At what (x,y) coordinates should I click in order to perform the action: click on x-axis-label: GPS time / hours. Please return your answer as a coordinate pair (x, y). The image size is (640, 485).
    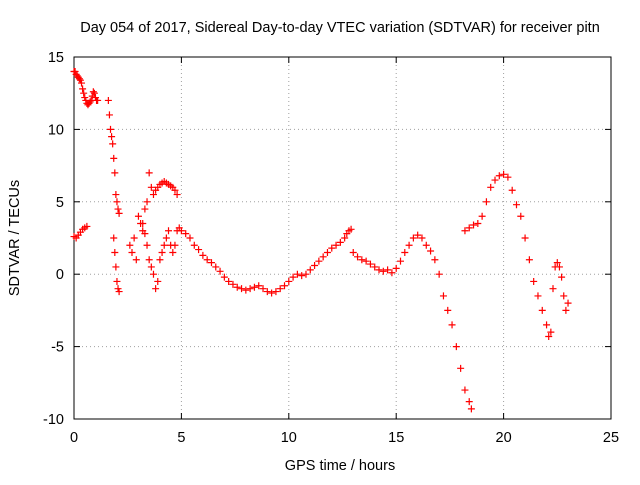
    Looking at the image, I should click on (340, 466).